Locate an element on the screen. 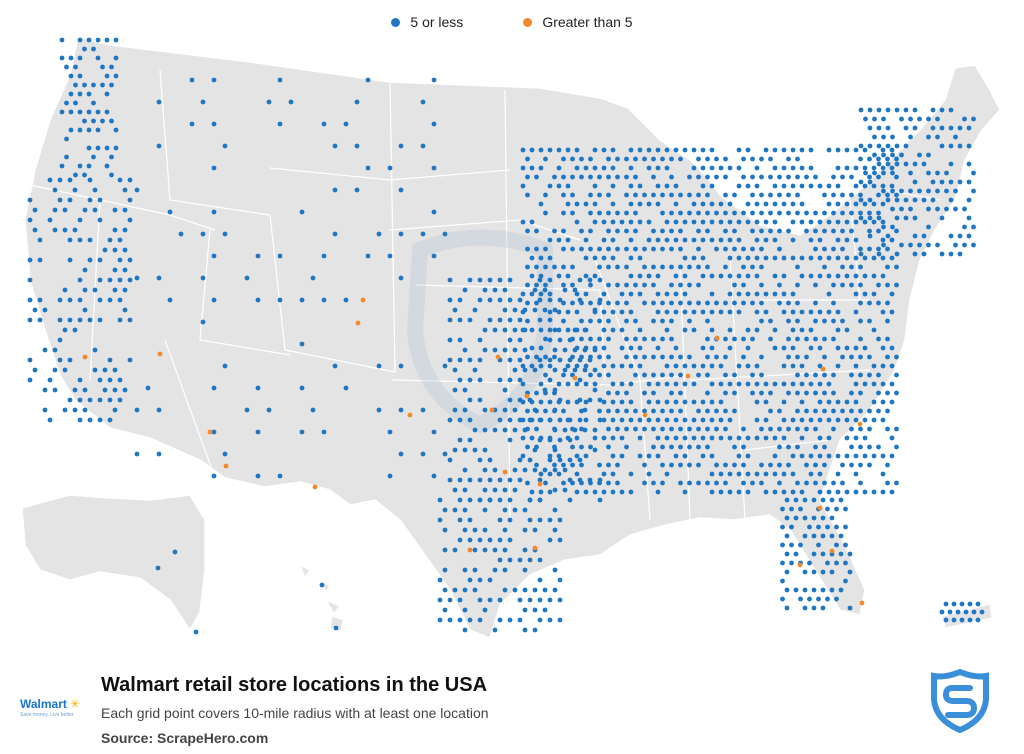 Image resolution: width=1024 pixels, height=754 pixels. alaska-shape is located at coordinates (113, 563).